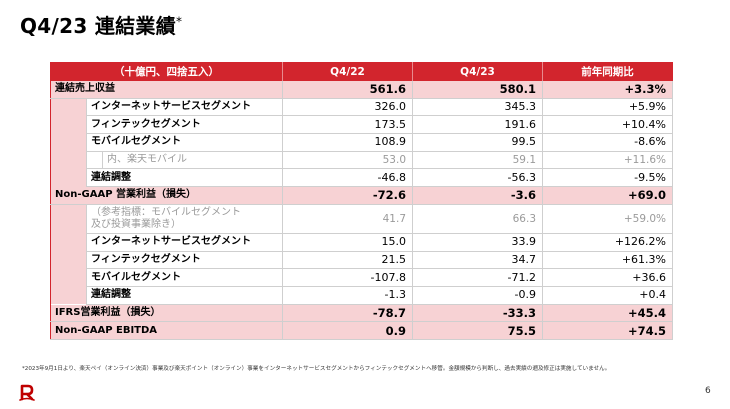 The width and height of the screenshot is (730, 409). I want to click on header-q423: Q4/23, so click(478, 71).